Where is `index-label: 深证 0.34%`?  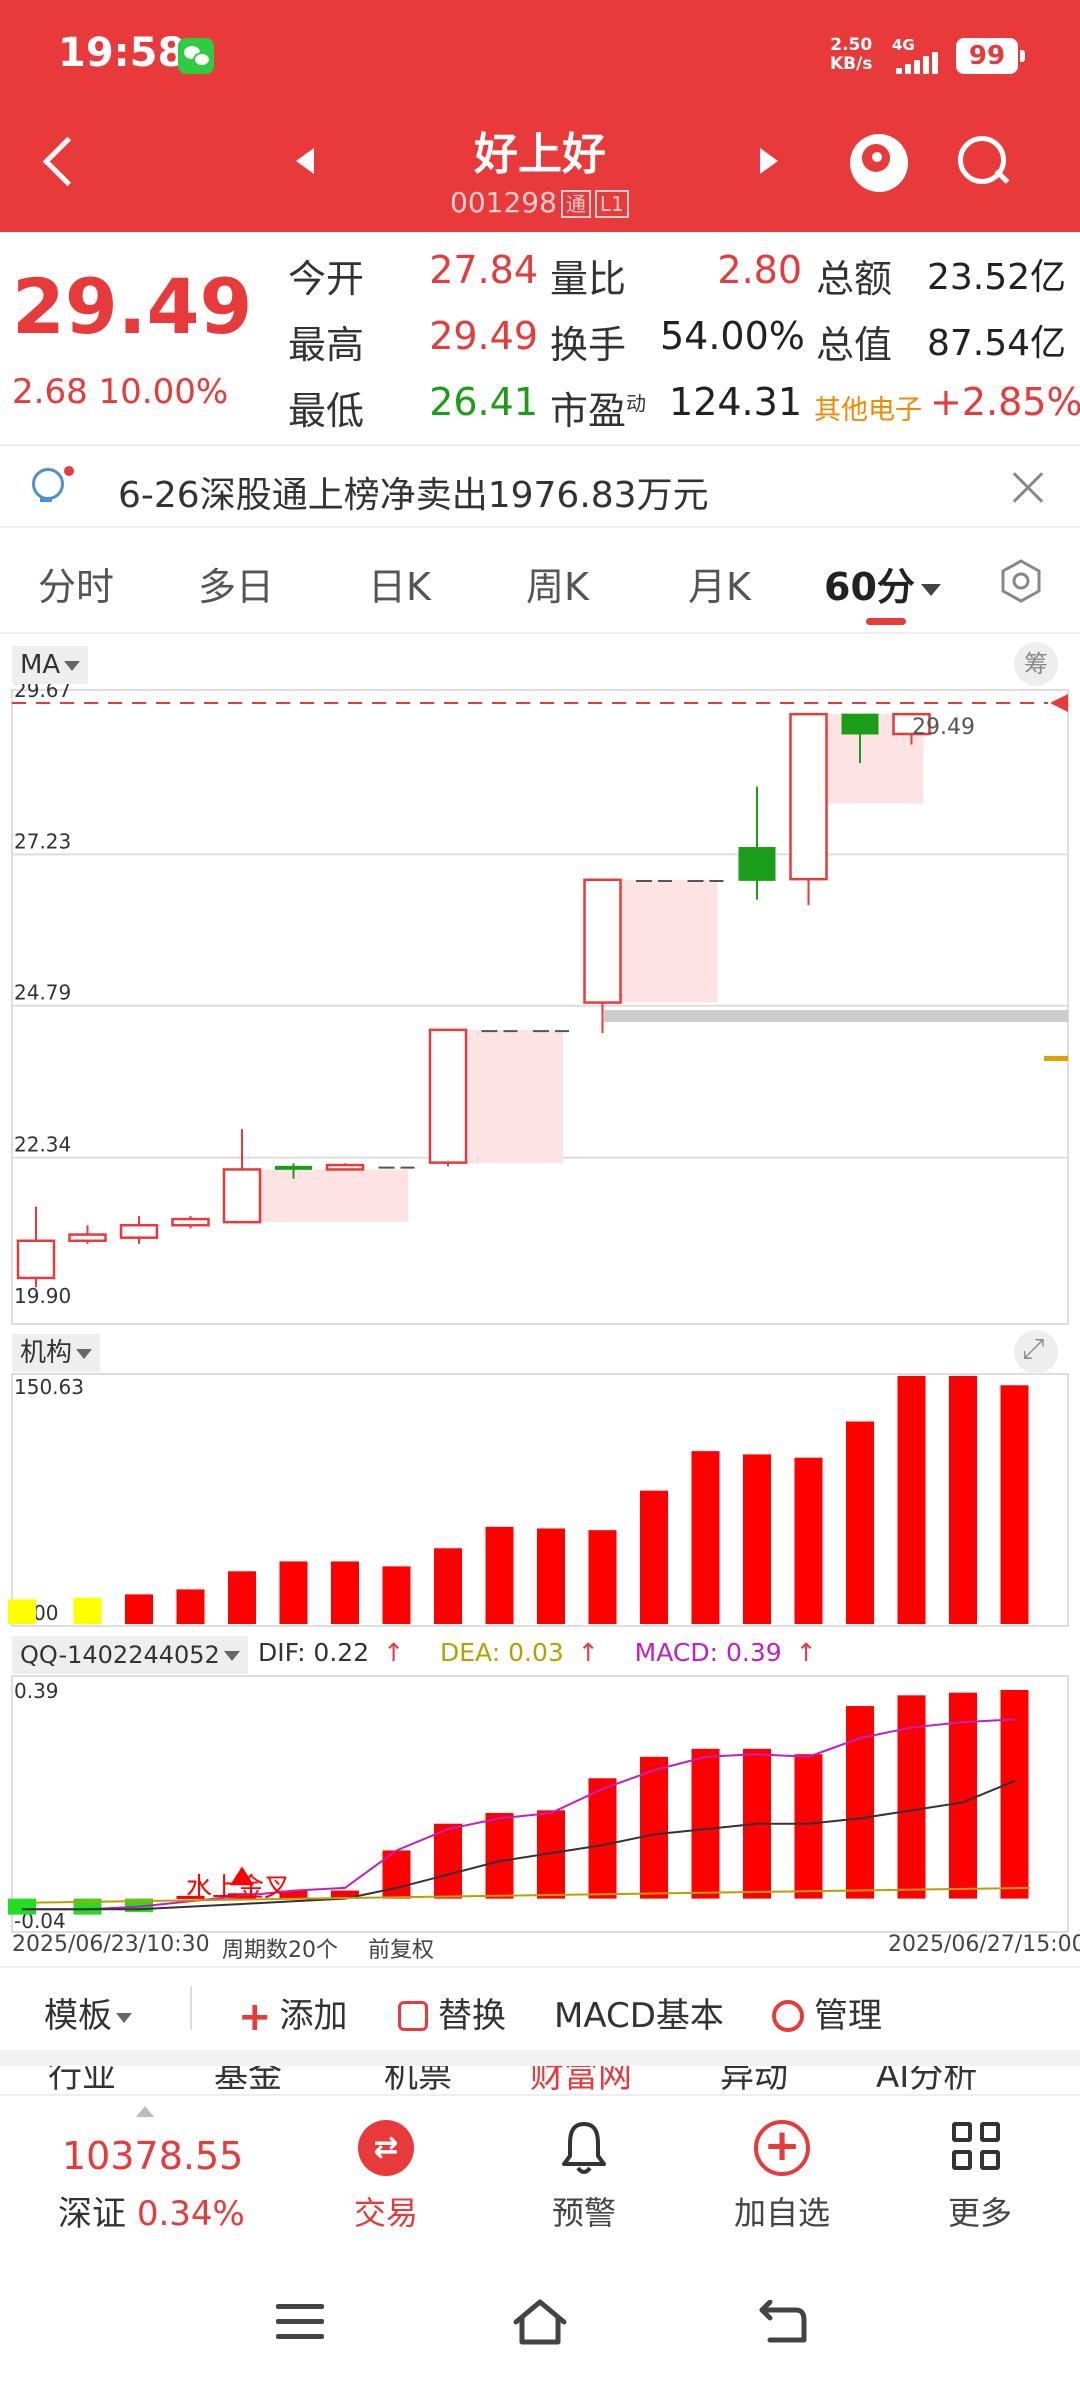 index-label: 深证 0.34% is located at coordinates (151, 2210).